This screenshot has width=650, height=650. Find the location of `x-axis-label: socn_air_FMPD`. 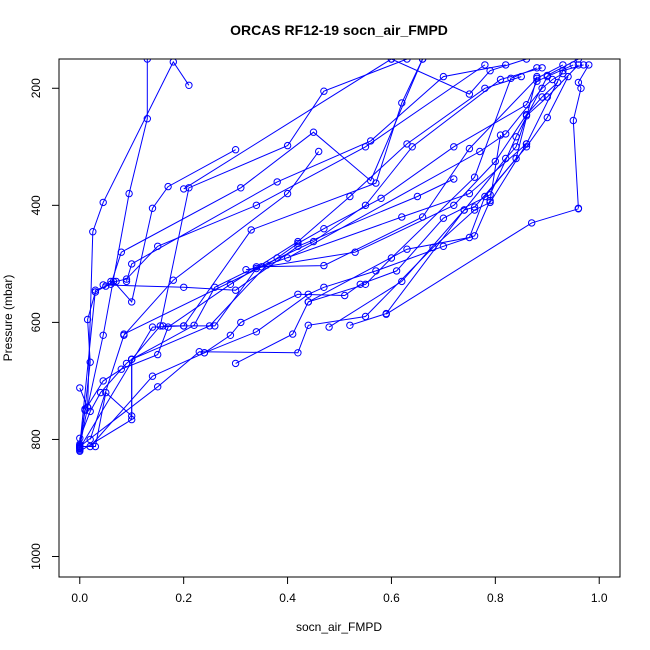

x-axis-label: socn_air_FMPD is located at coordinates (339, 627).